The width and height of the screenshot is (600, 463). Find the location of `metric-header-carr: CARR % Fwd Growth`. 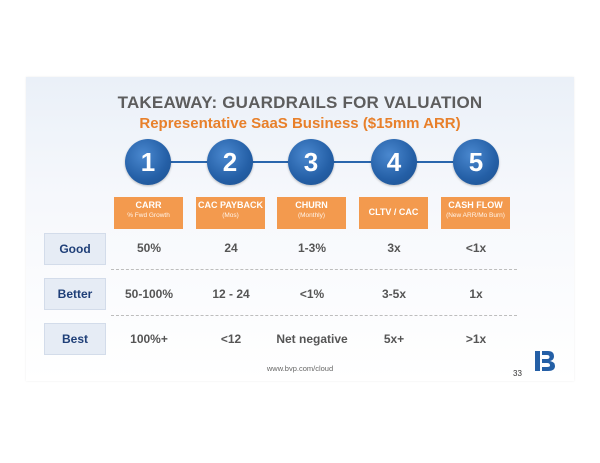

metric-header-carr: CARR % Fwd Growth is located at coordinates (148, 213).